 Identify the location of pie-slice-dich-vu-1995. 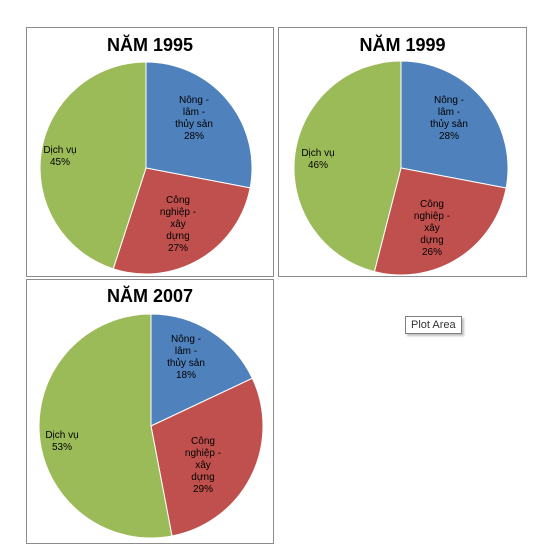
(93, 165).